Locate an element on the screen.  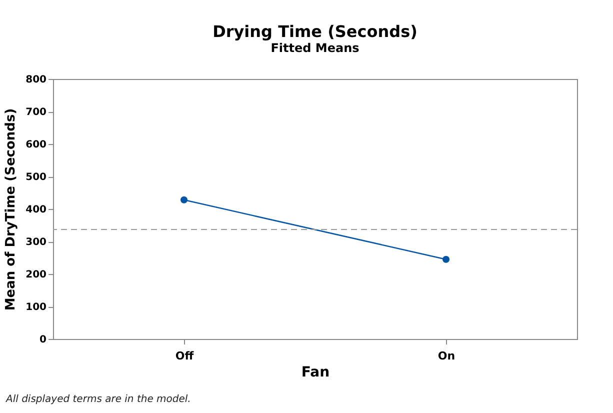
y-tick-label: 800 is located at coordinates (36, 80).